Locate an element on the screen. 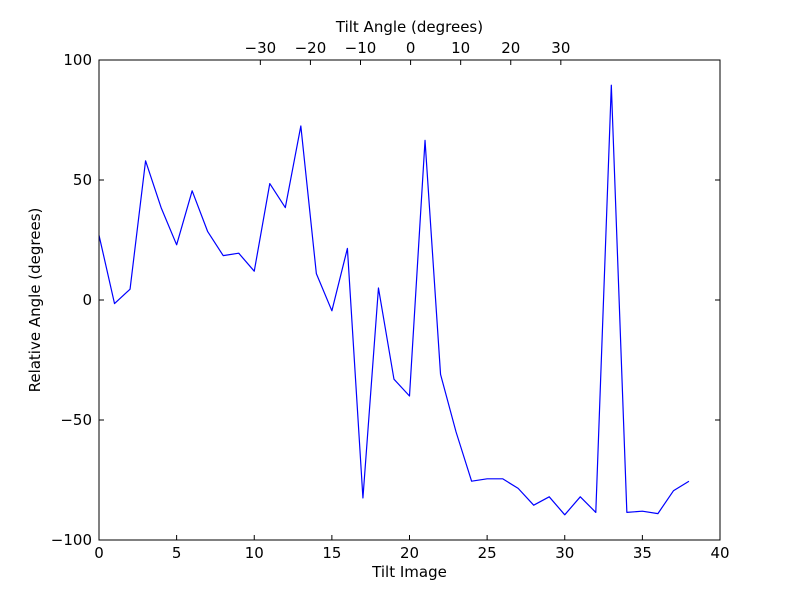 This screenshot has width=800, height=600. top-tick-label: 30 is located at coordinates (560, 48).